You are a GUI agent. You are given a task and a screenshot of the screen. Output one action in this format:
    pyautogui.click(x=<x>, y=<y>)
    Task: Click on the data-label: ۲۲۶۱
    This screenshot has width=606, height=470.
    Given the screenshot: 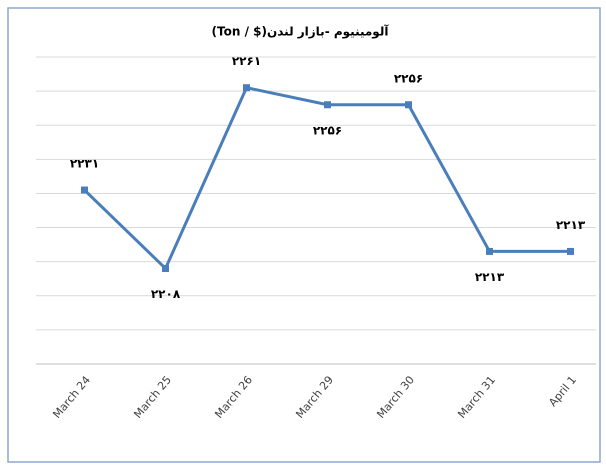 What is the action you would take?
    pyautogui.click(x=246, y=61)
    